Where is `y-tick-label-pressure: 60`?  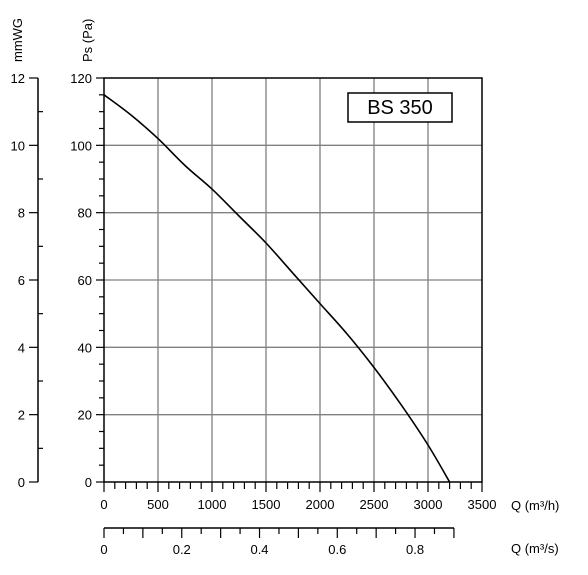 y-tick-label-pressure: 60 is located at coordinates (85, 280).